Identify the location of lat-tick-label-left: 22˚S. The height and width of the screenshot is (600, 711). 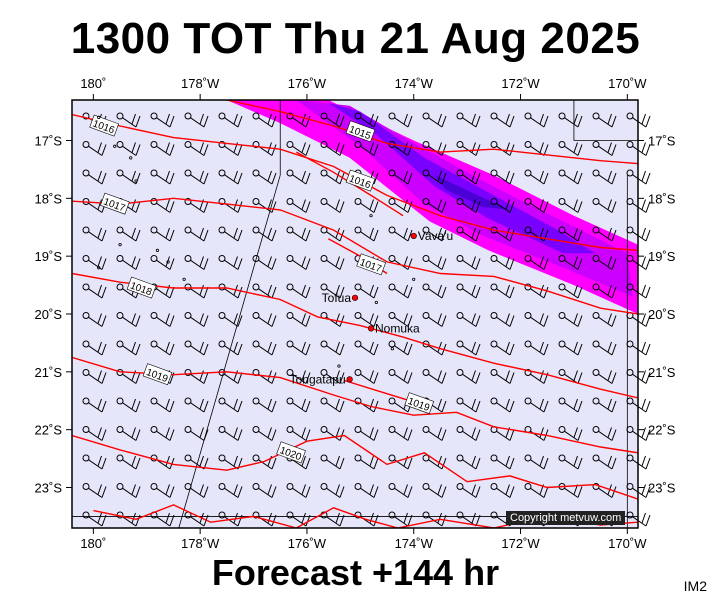
(49, 430).